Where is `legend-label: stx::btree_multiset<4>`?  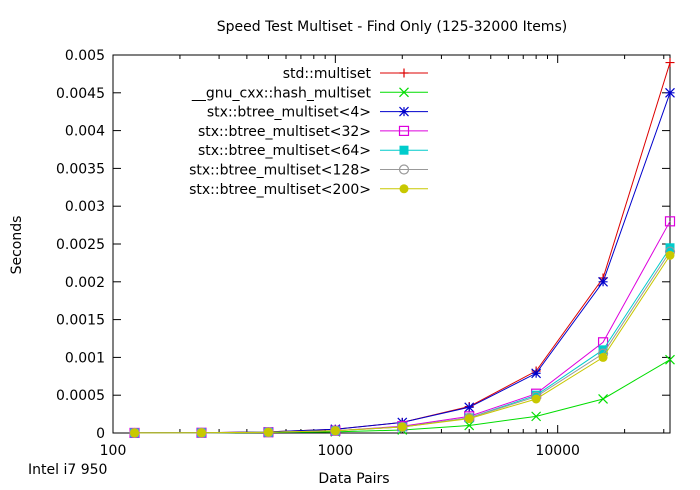
legend-label: stx::btree_multiset<4> is located at coordinates (289, 113).